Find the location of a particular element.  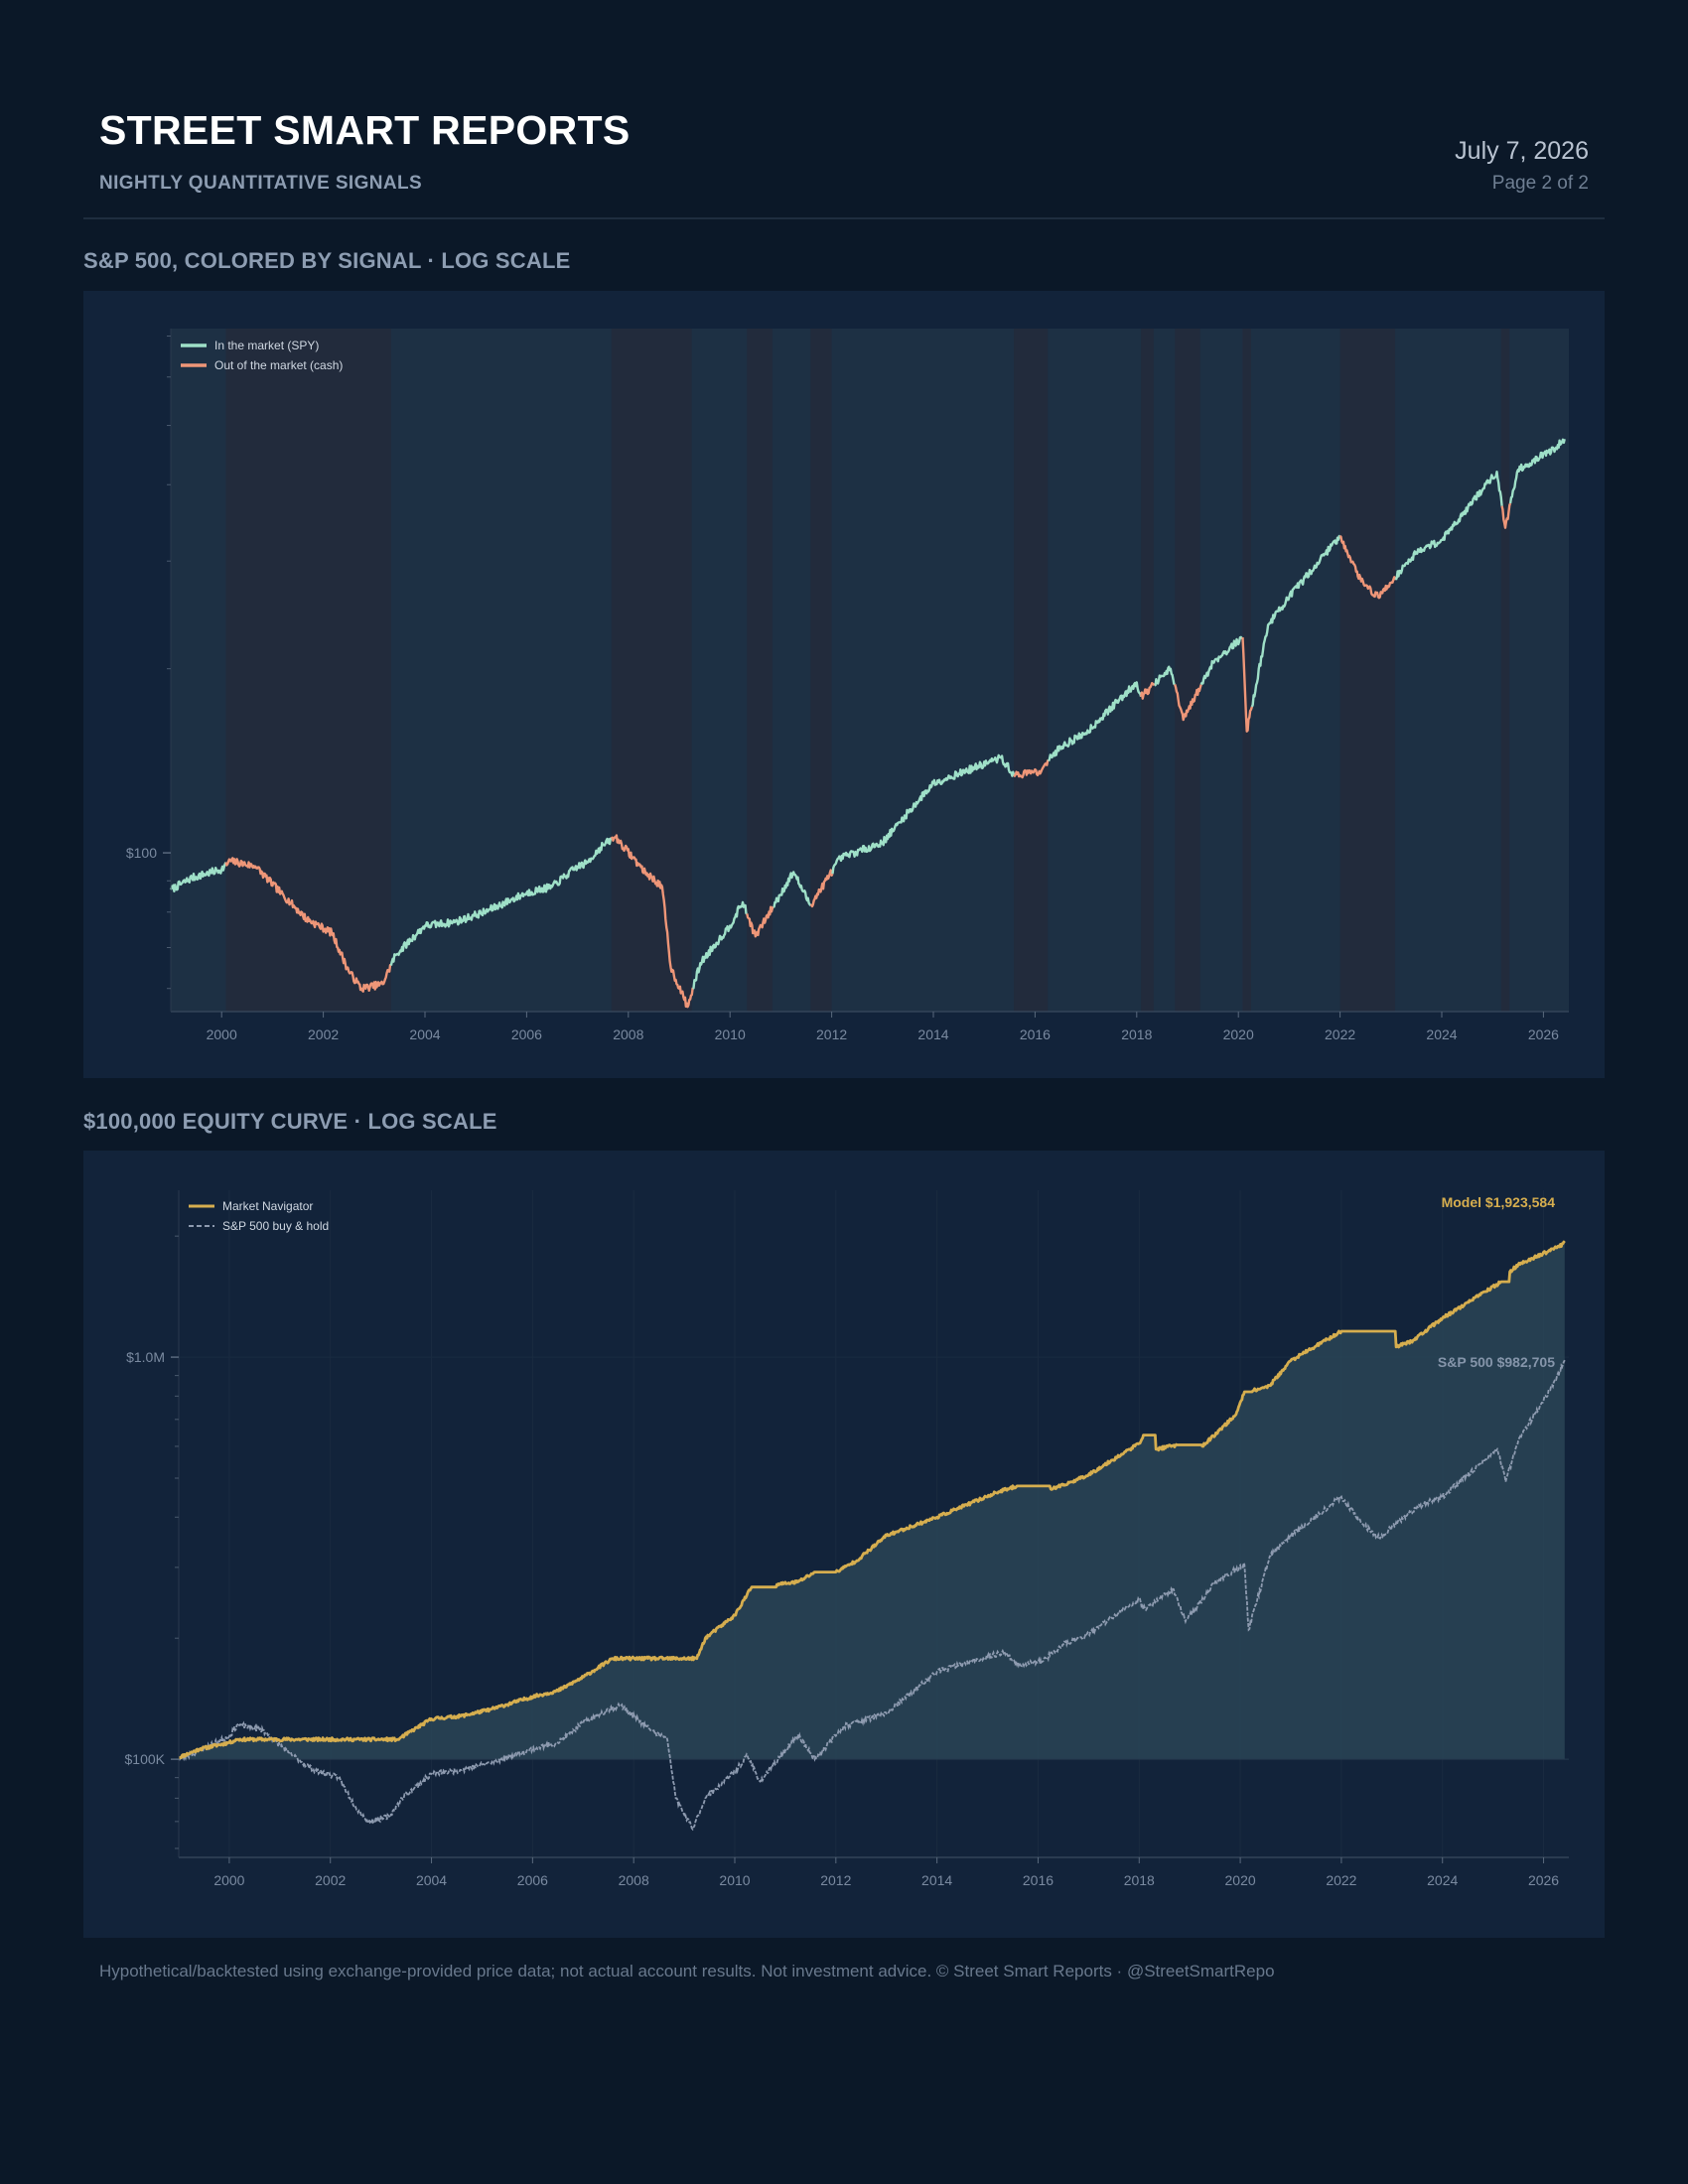

c1-x-tick-label: 2016 is located at coordinates (1035, 1034).